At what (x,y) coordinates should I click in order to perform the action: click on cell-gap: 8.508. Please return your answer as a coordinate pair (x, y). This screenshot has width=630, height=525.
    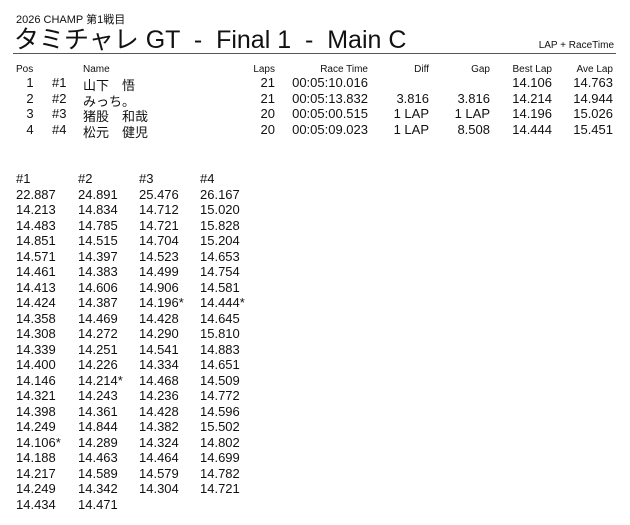
    Looking at the image, I should click on (473, 129).